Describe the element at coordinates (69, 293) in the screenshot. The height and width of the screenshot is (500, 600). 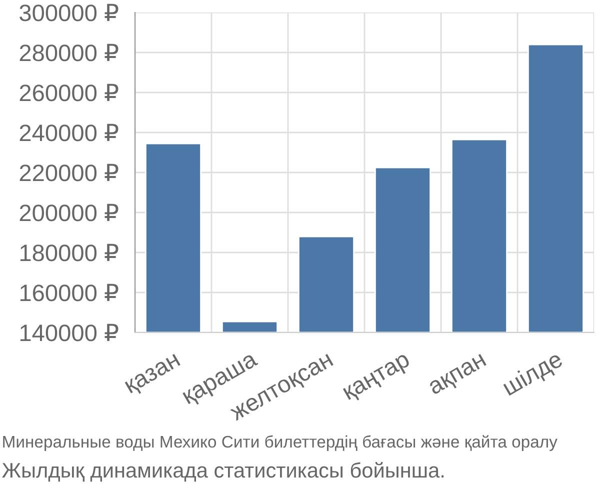
I see `y-tick-label: 160000 ₽` at that location.